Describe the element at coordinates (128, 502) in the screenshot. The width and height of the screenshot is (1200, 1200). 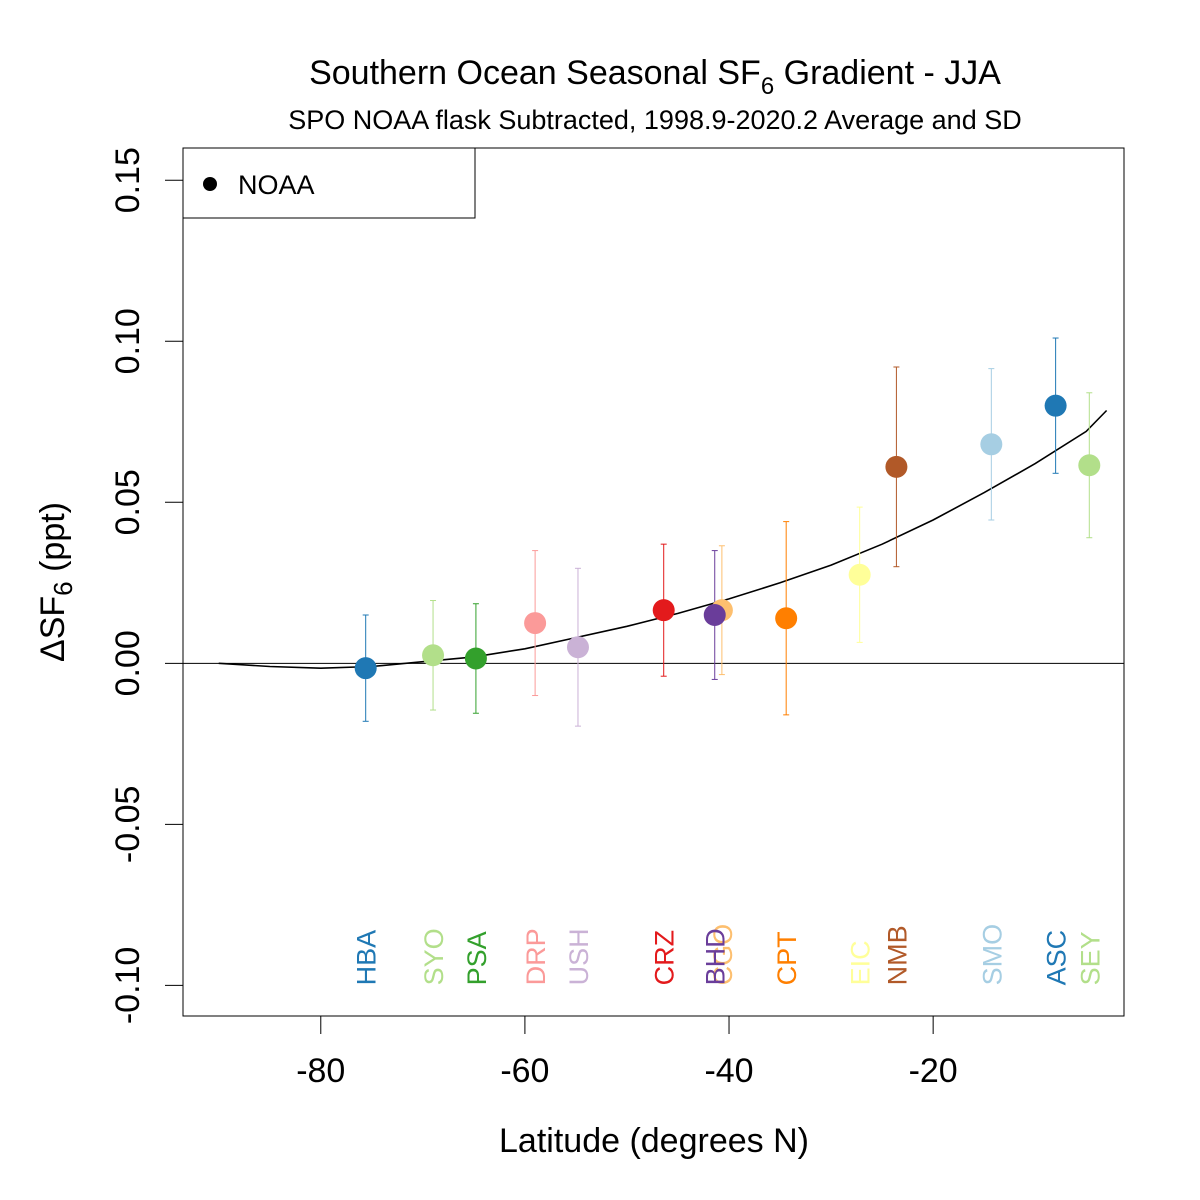
I see `y-tick-label: 0.05` at that location.